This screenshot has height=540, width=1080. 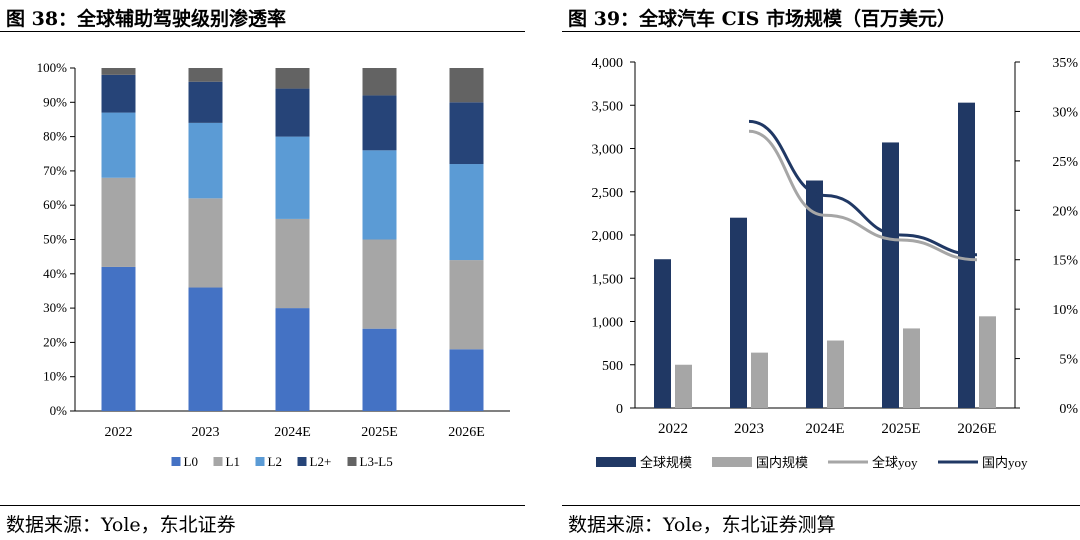 What do you see at coordinates (1068, 360) in the screenshot?
I see `right-y-right-tick-label: 5%` at bounding box center [1068, 360].